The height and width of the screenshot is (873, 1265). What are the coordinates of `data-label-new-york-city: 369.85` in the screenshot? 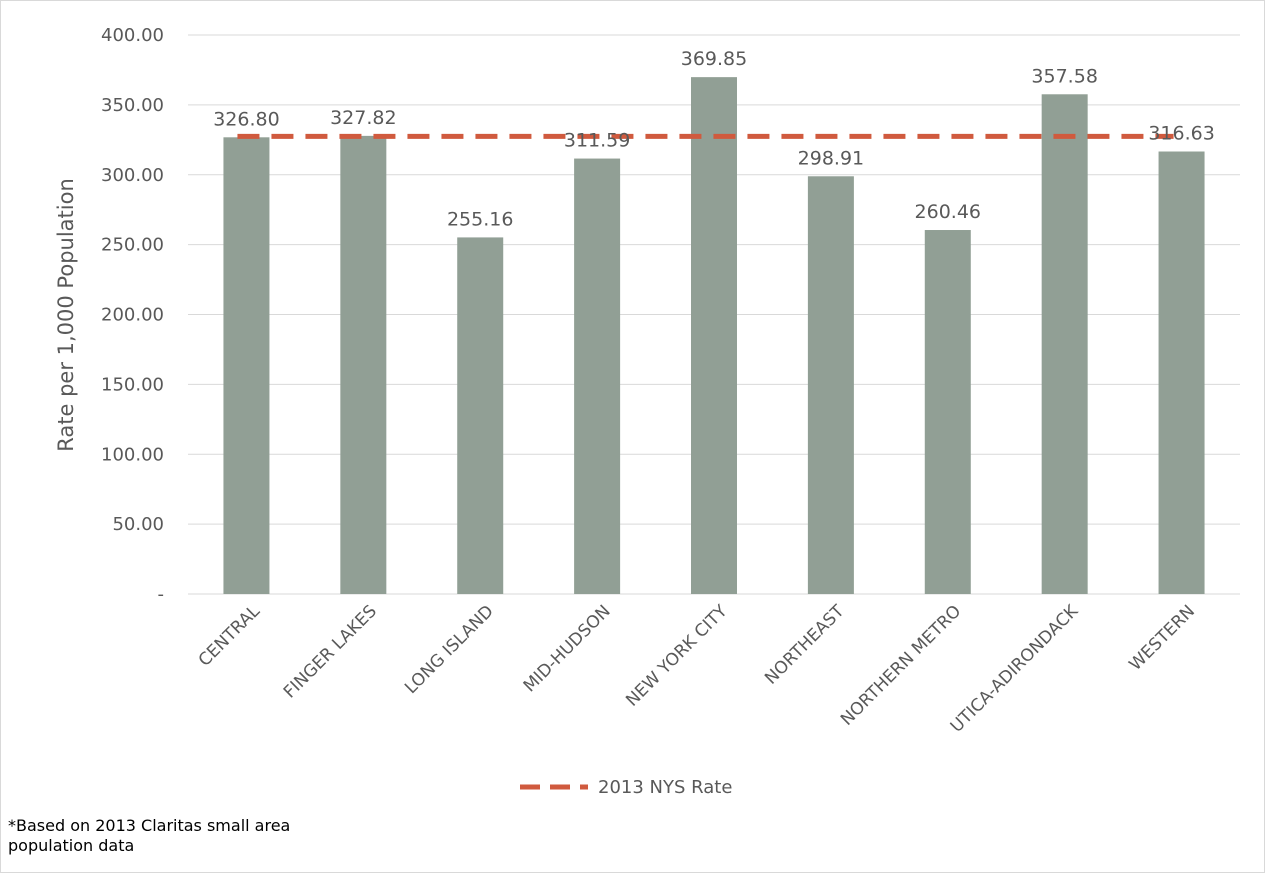 It's located at (714, 59).